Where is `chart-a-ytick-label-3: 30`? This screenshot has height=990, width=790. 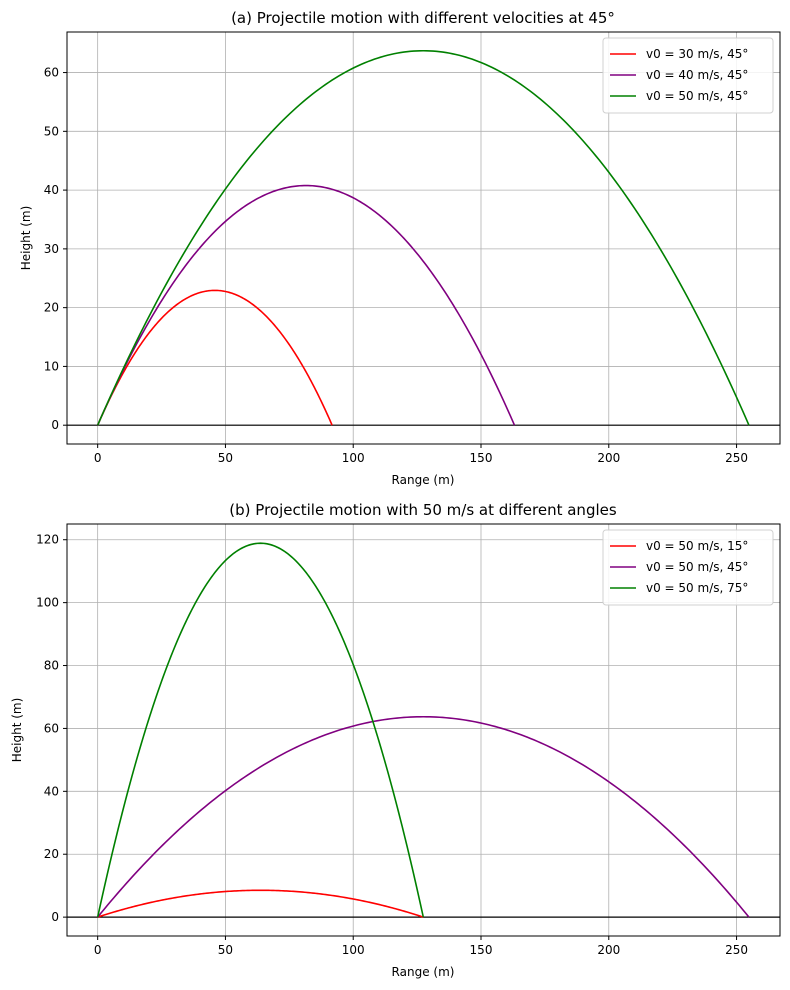 chart-a-ytick-label-3: 30 is located at coordinates (51, 249).